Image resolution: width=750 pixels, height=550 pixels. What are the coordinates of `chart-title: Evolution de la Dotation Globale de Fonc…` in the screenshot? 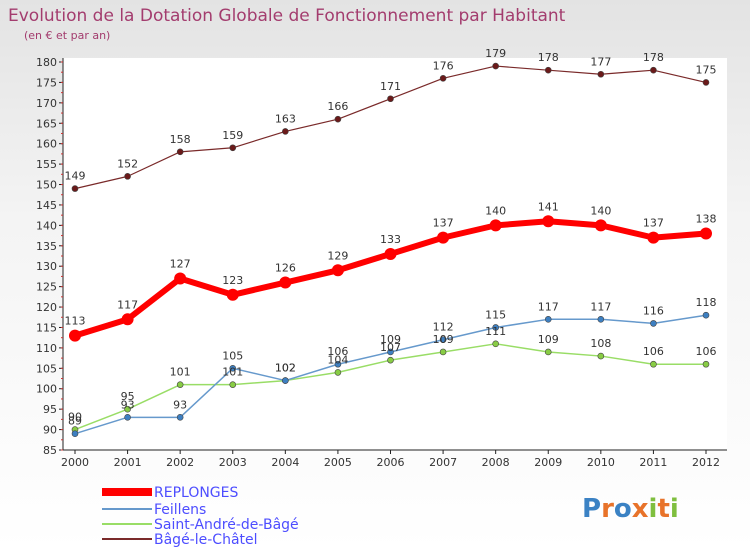 It's located at (287, 16).